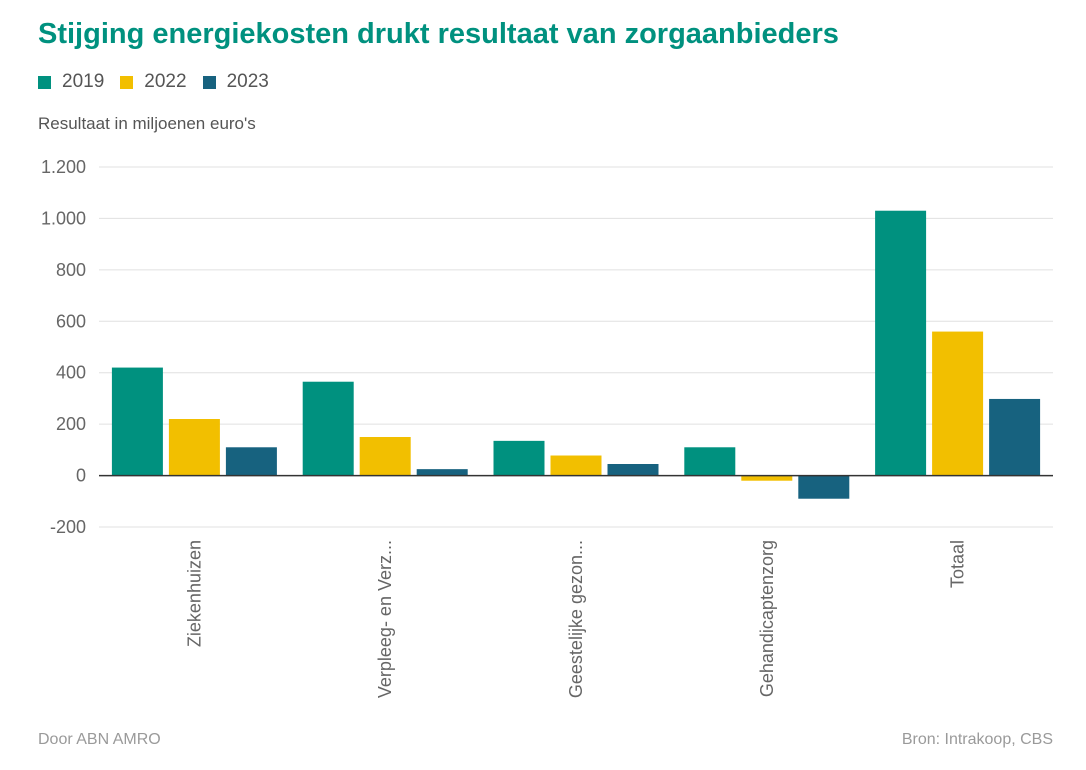 This screenshot has width=1086, height=770. I want to click on legend-swatch-2022, so click(127, 82).